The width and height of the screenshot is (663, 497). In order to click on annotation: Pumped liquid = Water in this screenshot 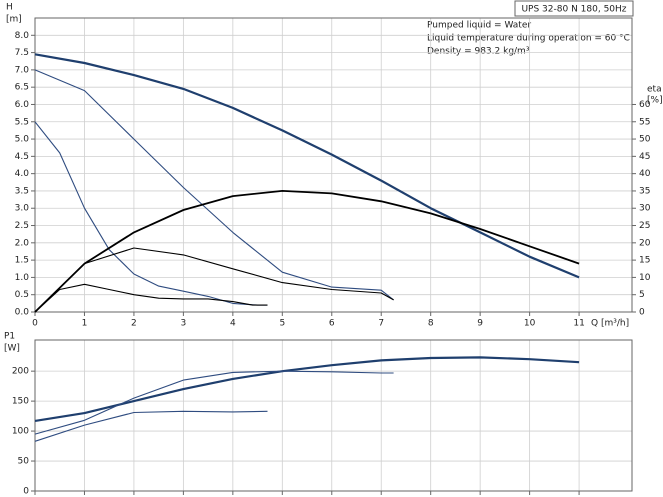, I will do `click(479, 26)`.